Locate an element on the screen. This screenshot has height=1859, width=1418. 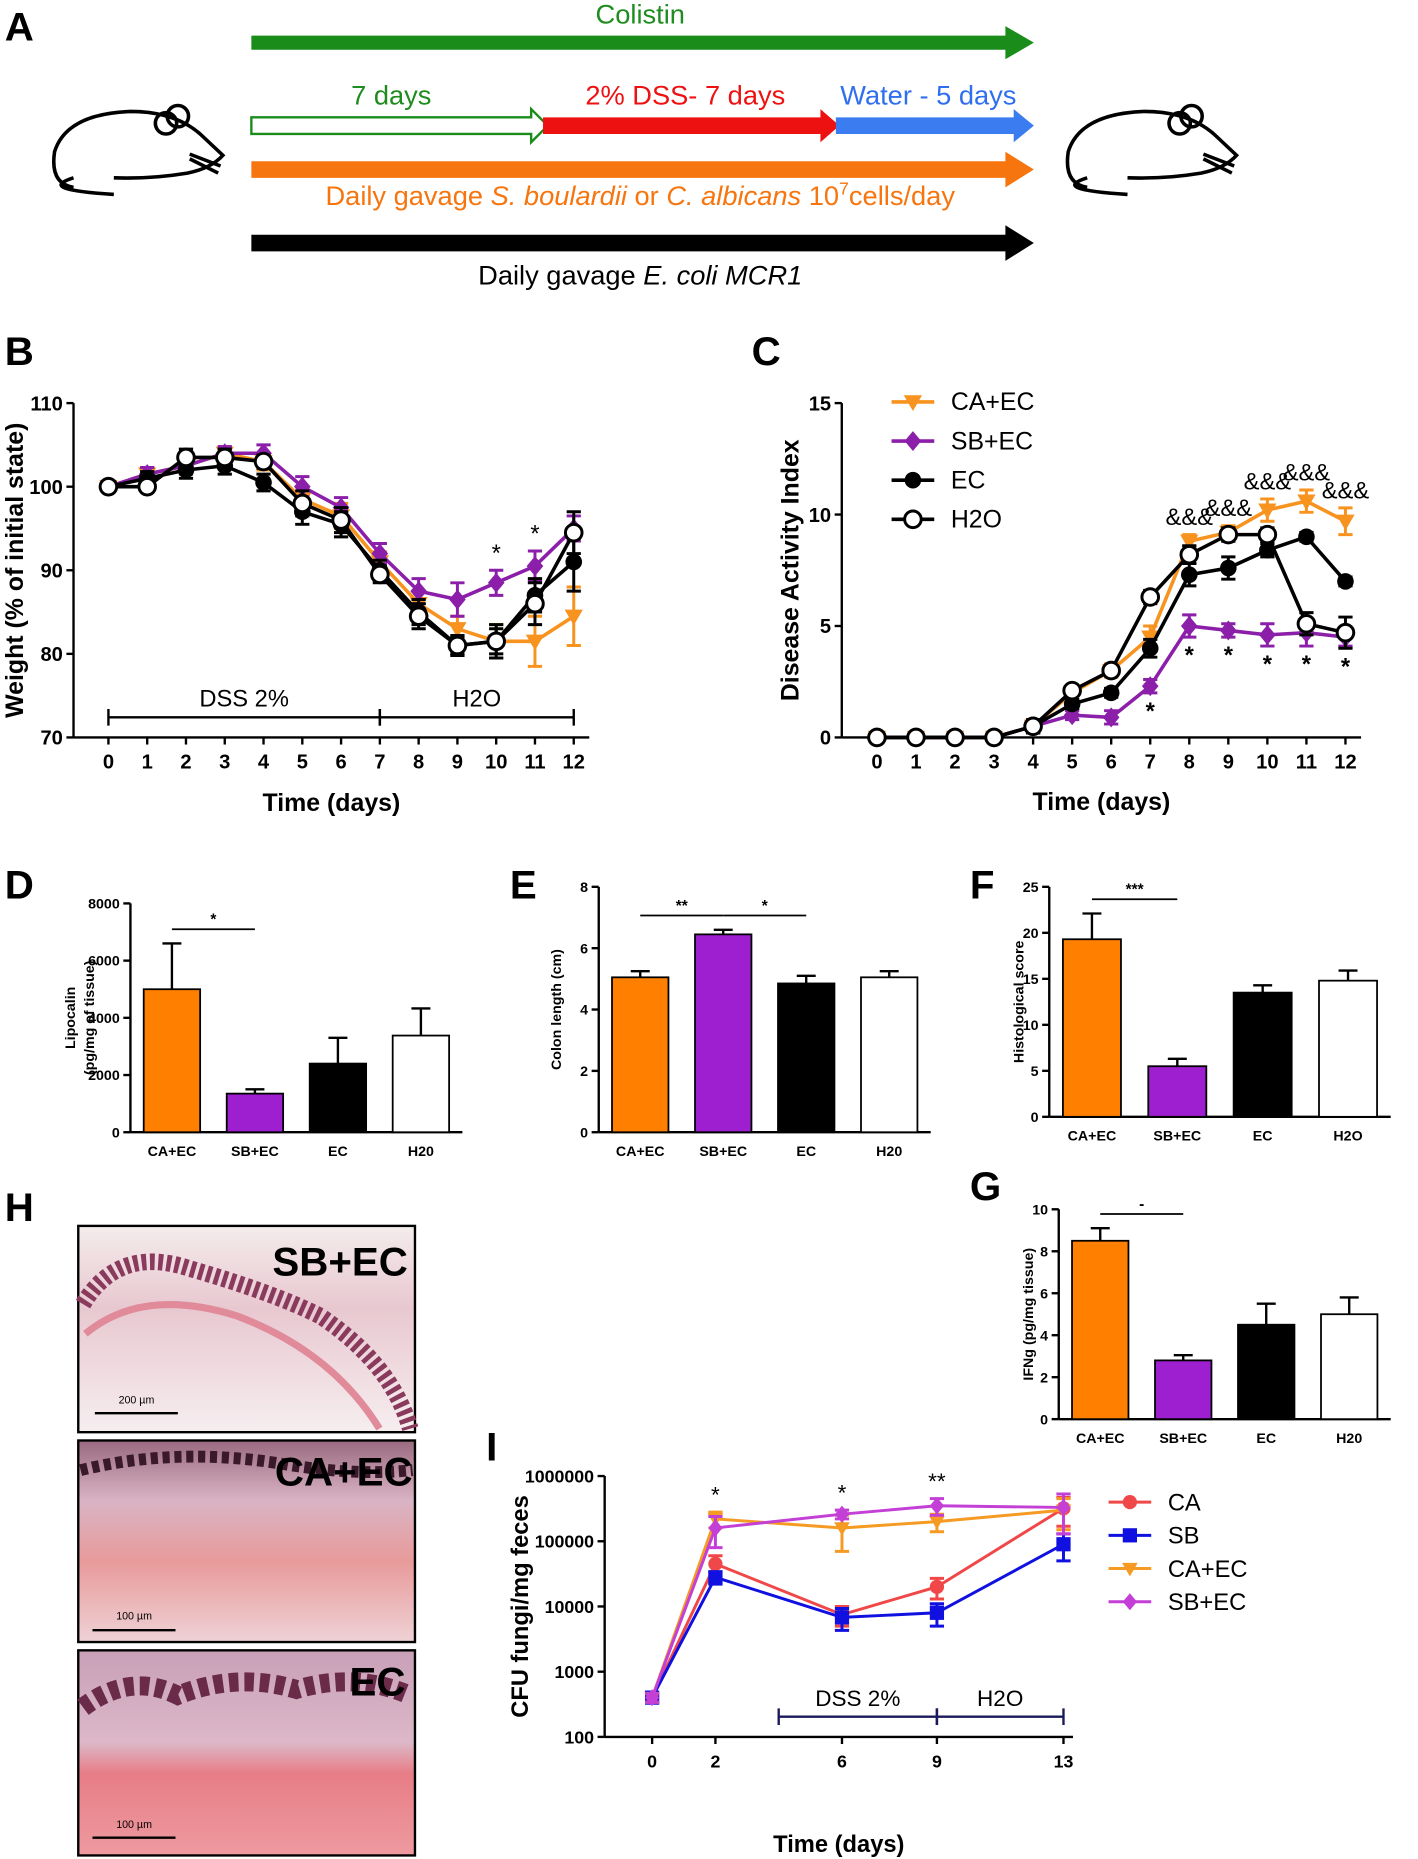
timeline-label: Daily gavage E. coli MCR1 is located at coordinates (640, 275).